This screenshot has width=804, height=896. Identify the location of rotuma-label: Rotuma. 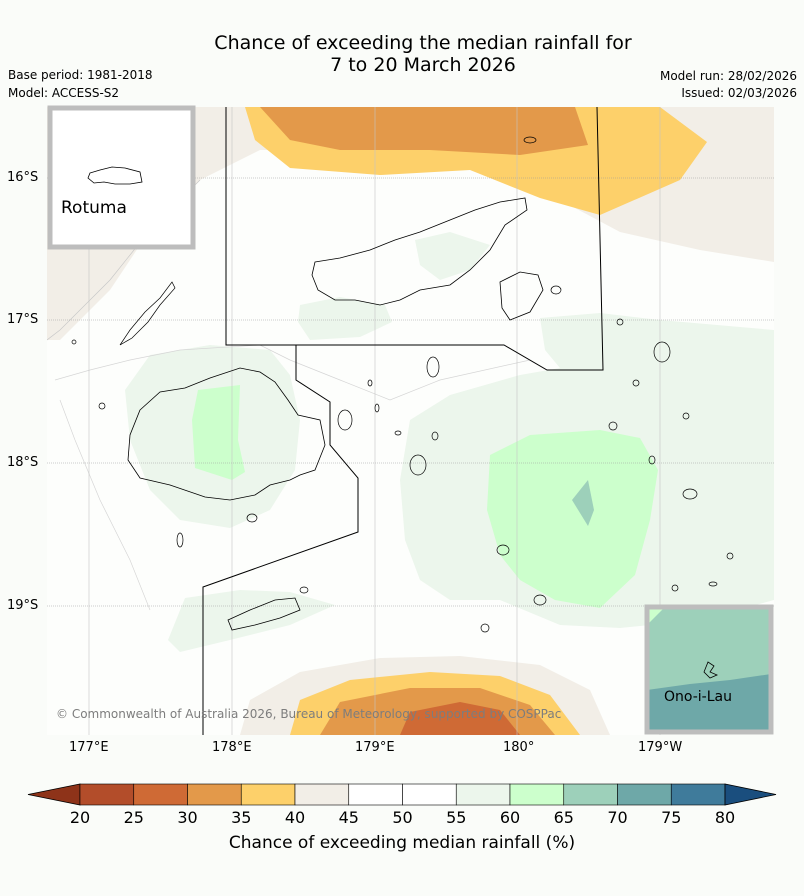
(94, 208).